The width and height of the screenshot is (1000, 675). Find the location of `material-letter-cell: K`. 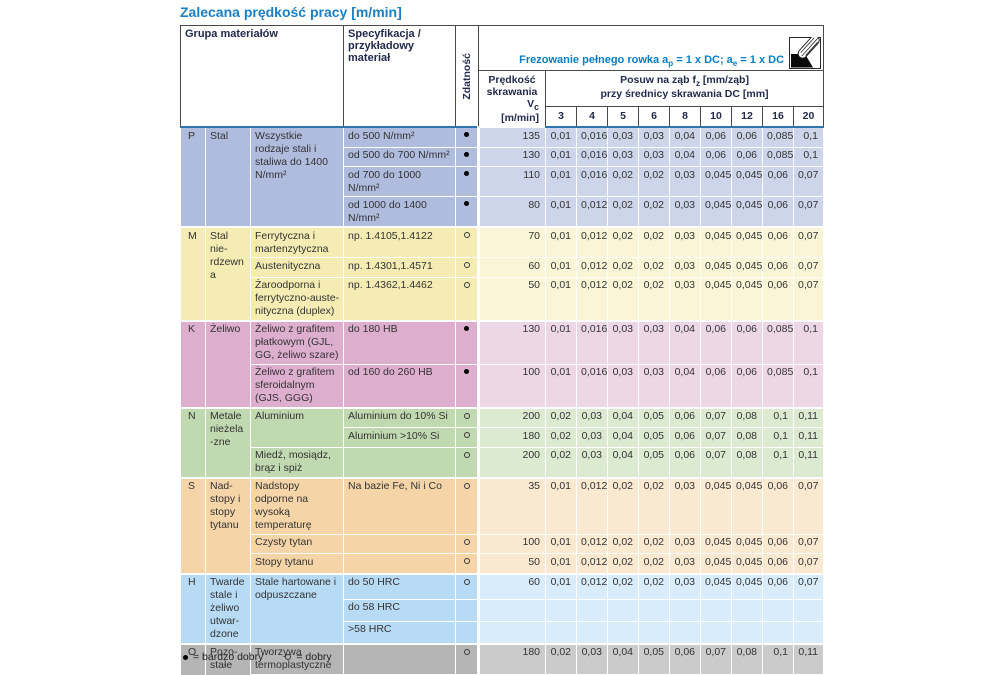

material-letter-cell: K is located at coordinates (193, 364).